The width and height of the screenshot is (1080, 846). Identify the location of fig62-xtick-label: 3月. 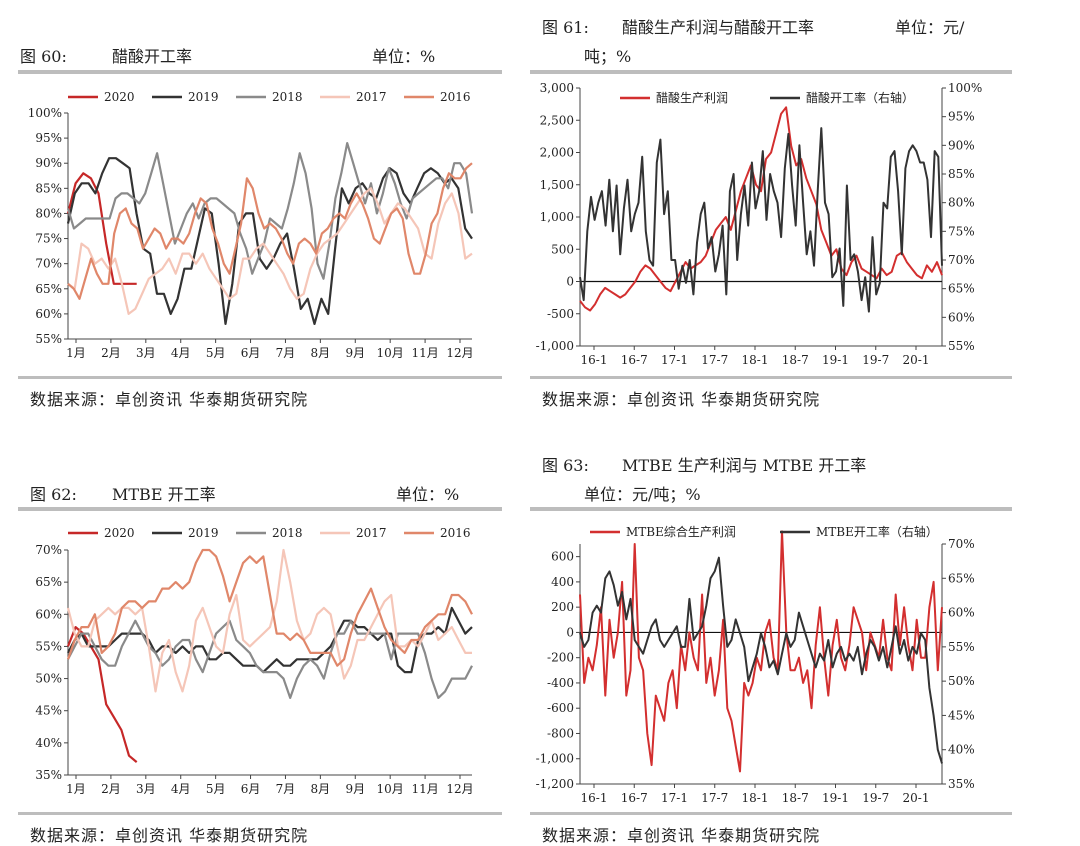
(146, 789).